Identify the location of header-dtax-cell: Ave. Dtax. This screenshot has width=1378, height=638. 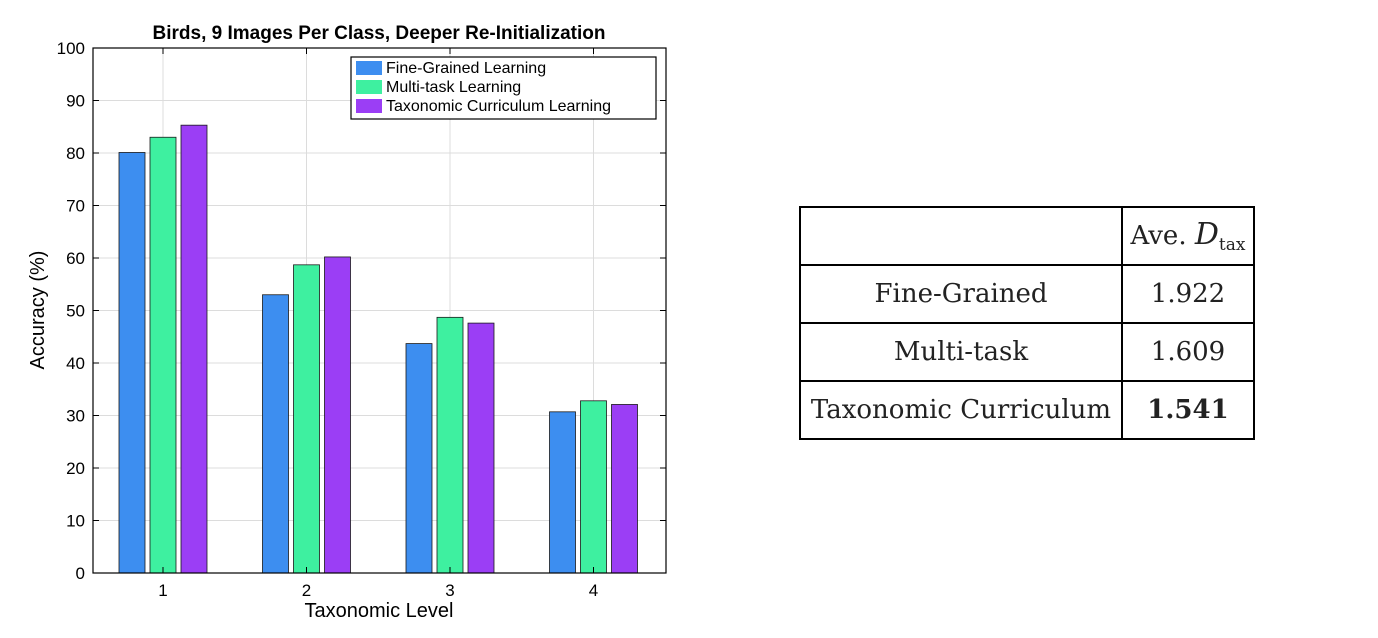
(1188, 236).